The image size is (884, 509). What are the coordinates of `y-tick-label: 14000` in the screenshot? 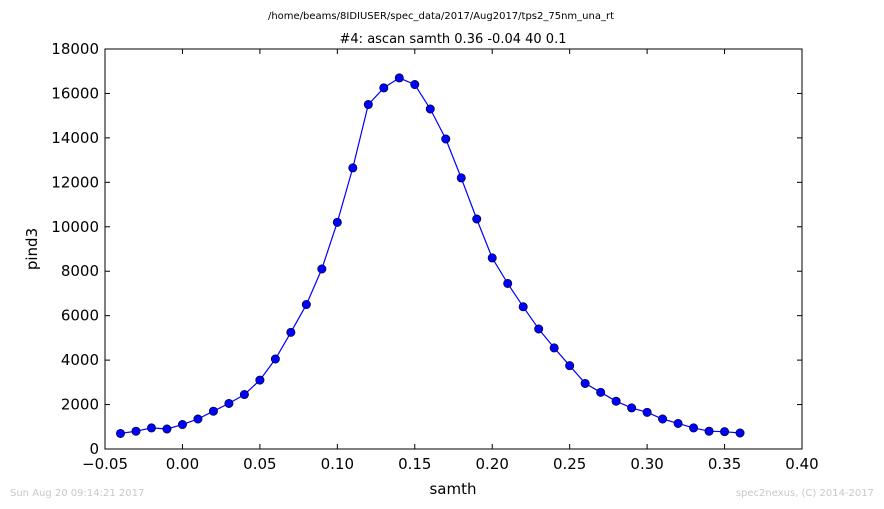 It's located at (75, 138).